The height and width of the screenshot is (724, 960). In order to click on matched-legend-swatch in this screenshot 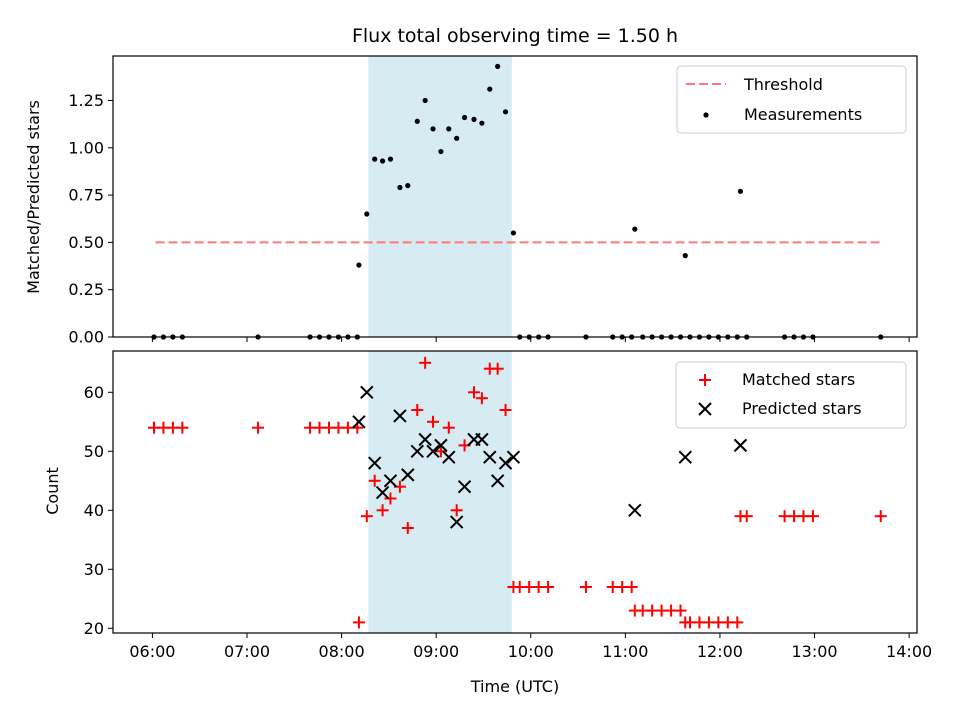, I will do `click(705, 380)`.